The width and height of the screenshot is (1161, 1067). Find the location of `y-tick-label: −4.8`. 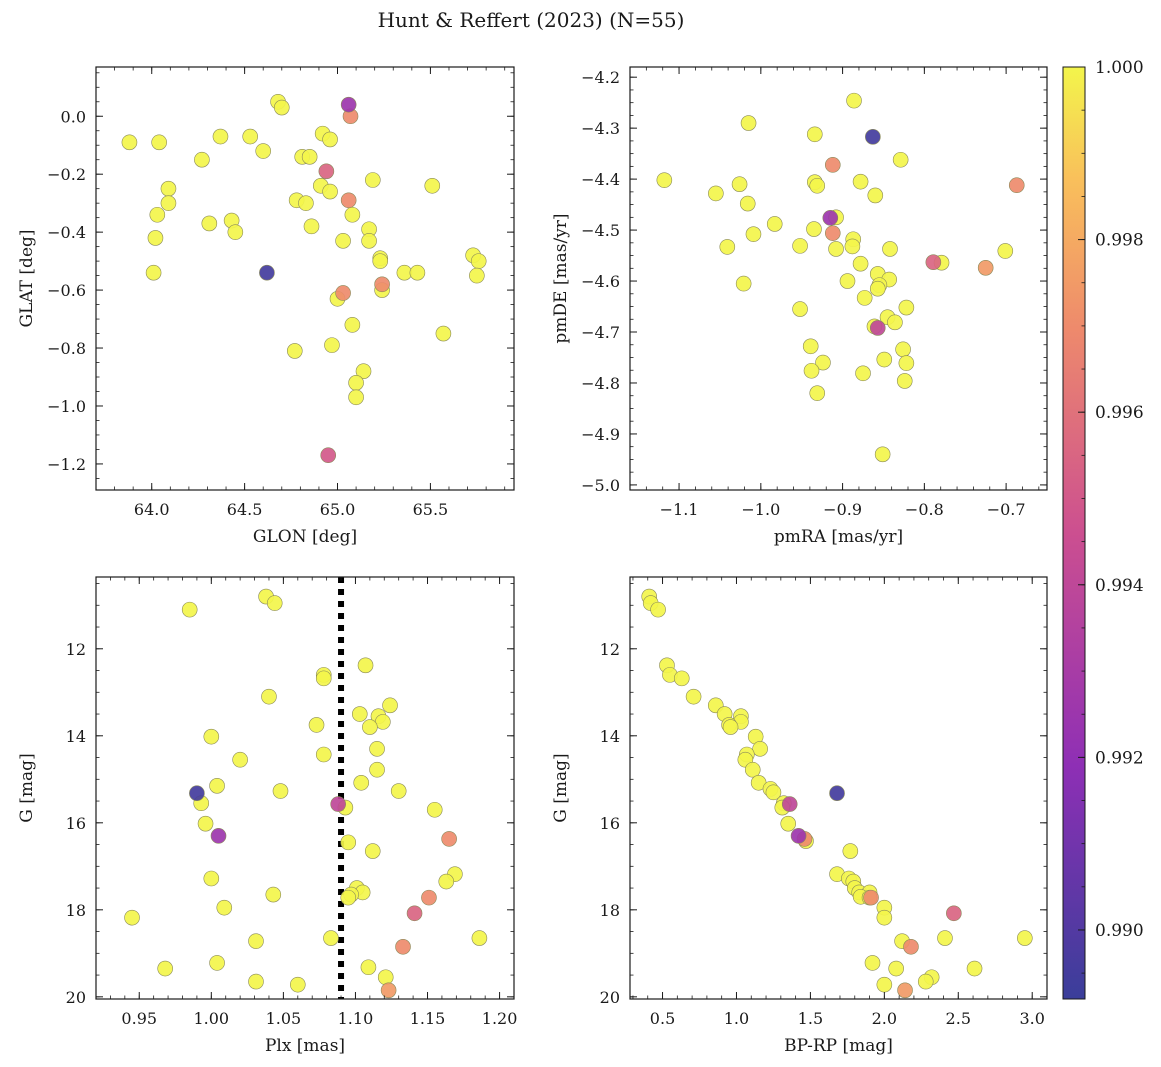

y-tick-label: −4.8 is located at coordinates (600, 383).